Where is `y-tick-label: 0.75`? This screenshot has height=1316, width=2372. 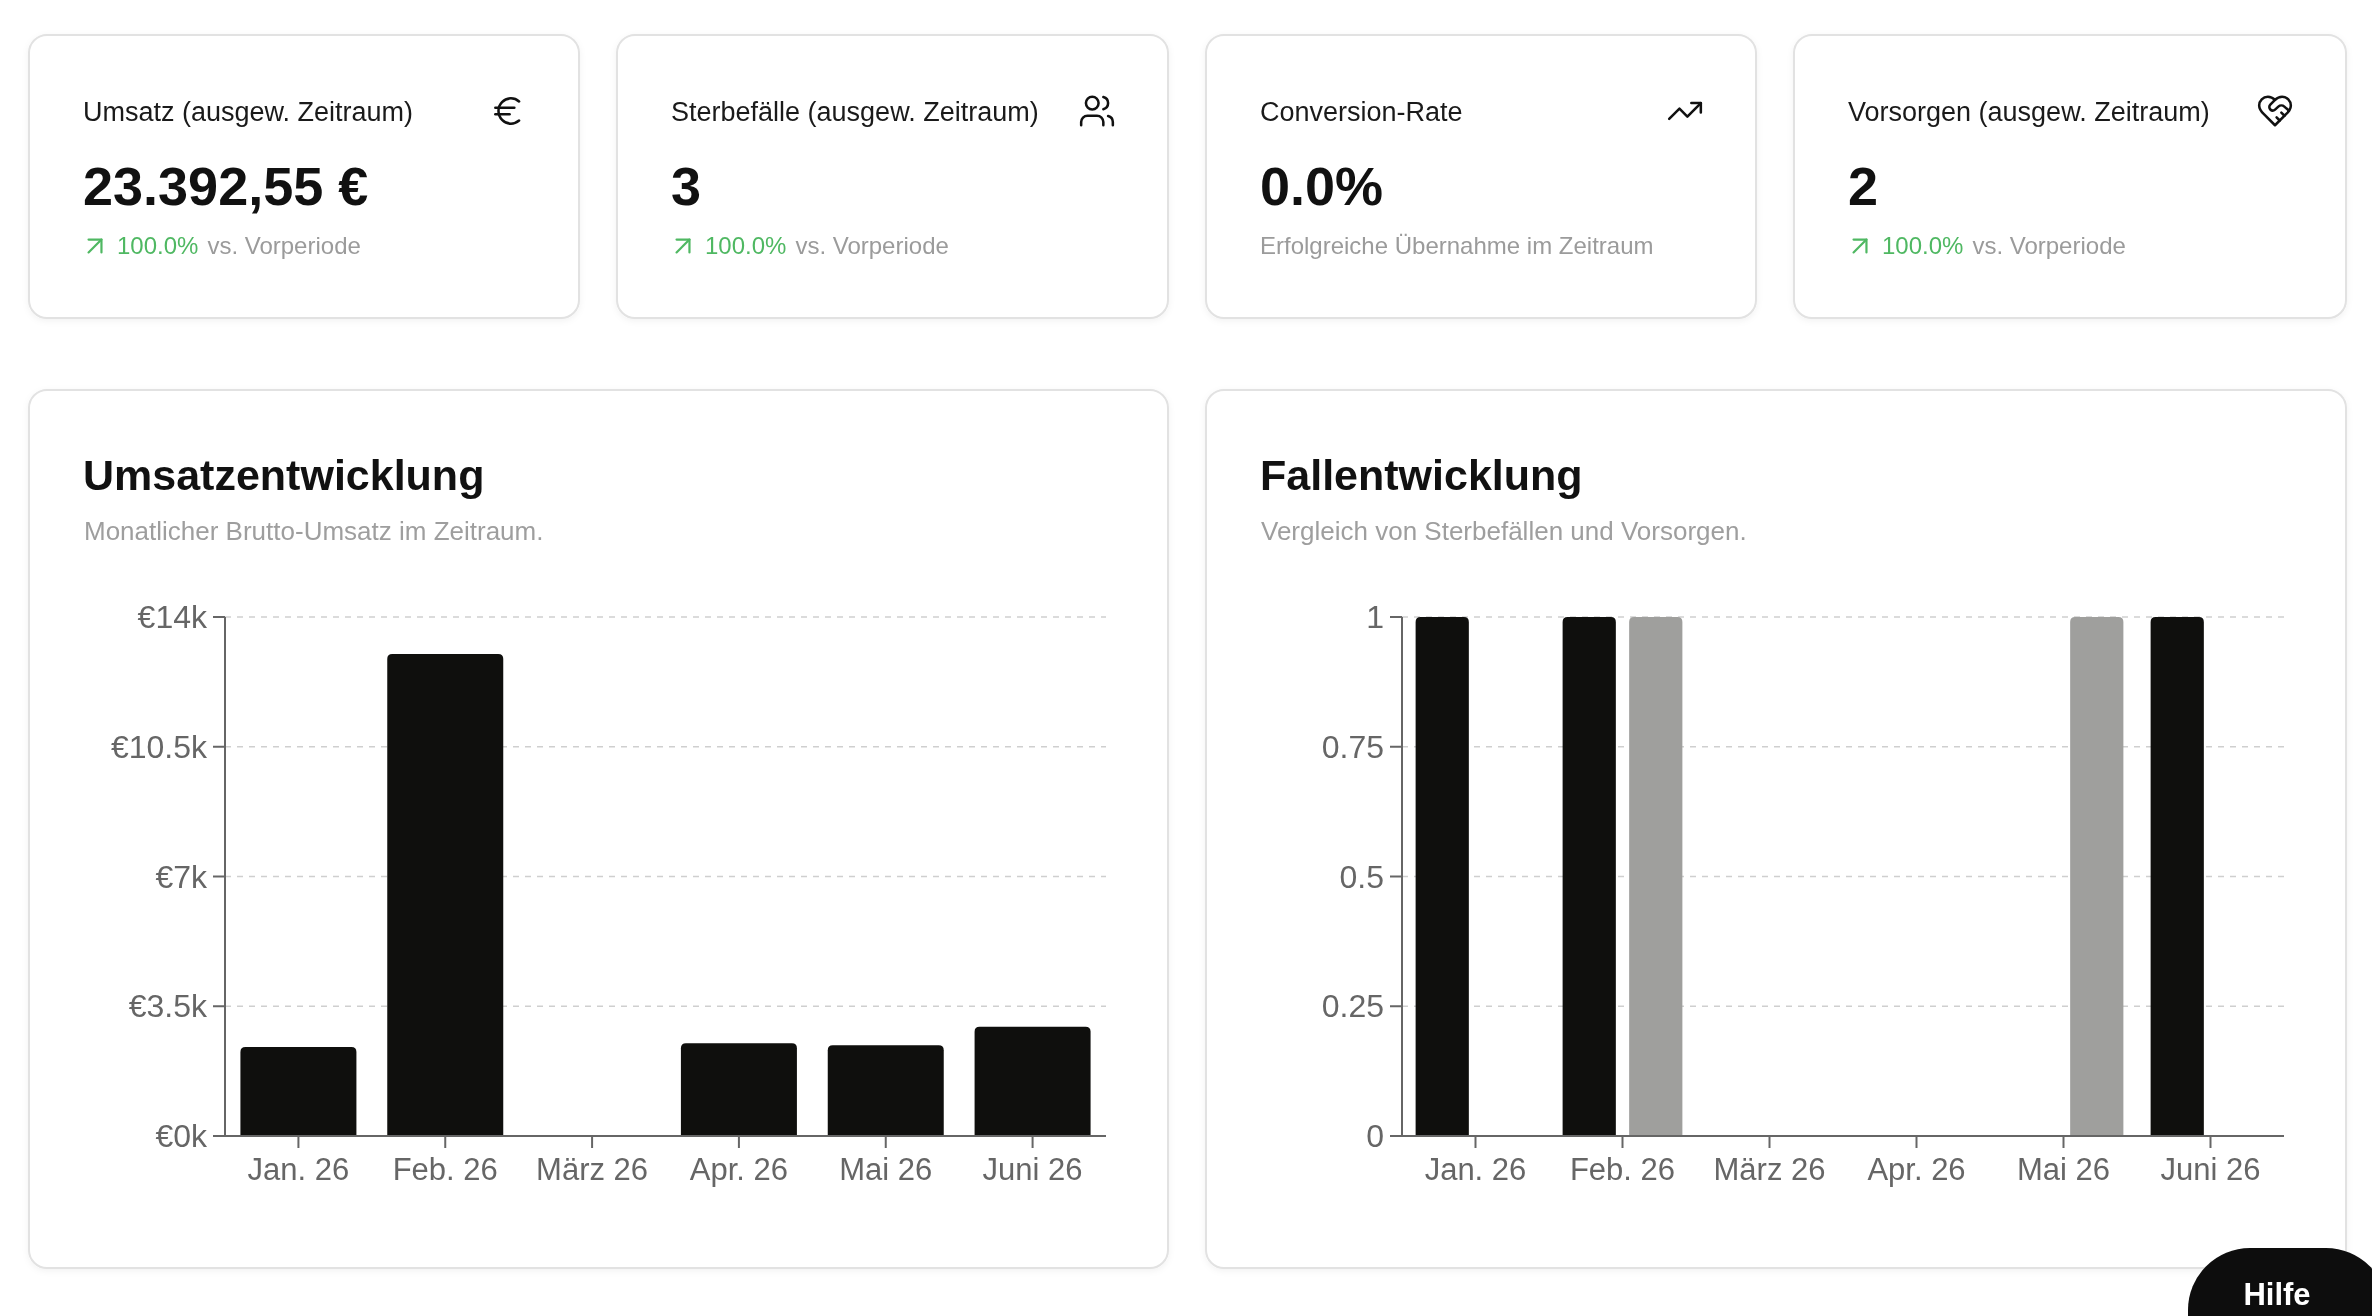 y-tick-label: 0.75 is located at coordinates (1352, 746).